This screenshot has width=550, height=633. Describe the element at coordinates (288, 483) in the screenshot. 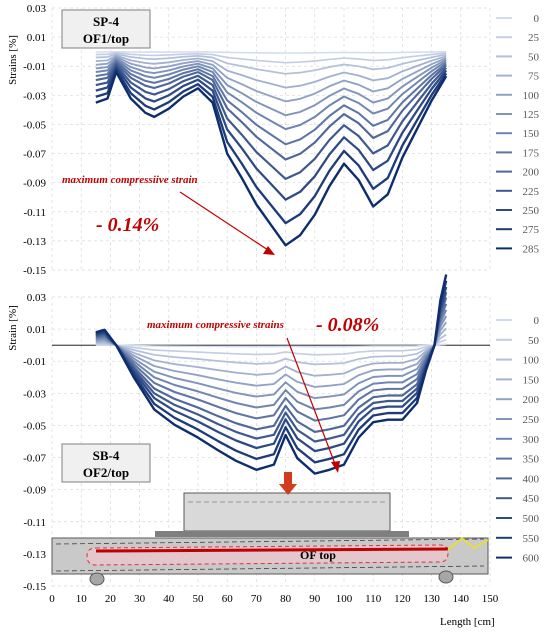

I see `load-arrow-icon` at that location.